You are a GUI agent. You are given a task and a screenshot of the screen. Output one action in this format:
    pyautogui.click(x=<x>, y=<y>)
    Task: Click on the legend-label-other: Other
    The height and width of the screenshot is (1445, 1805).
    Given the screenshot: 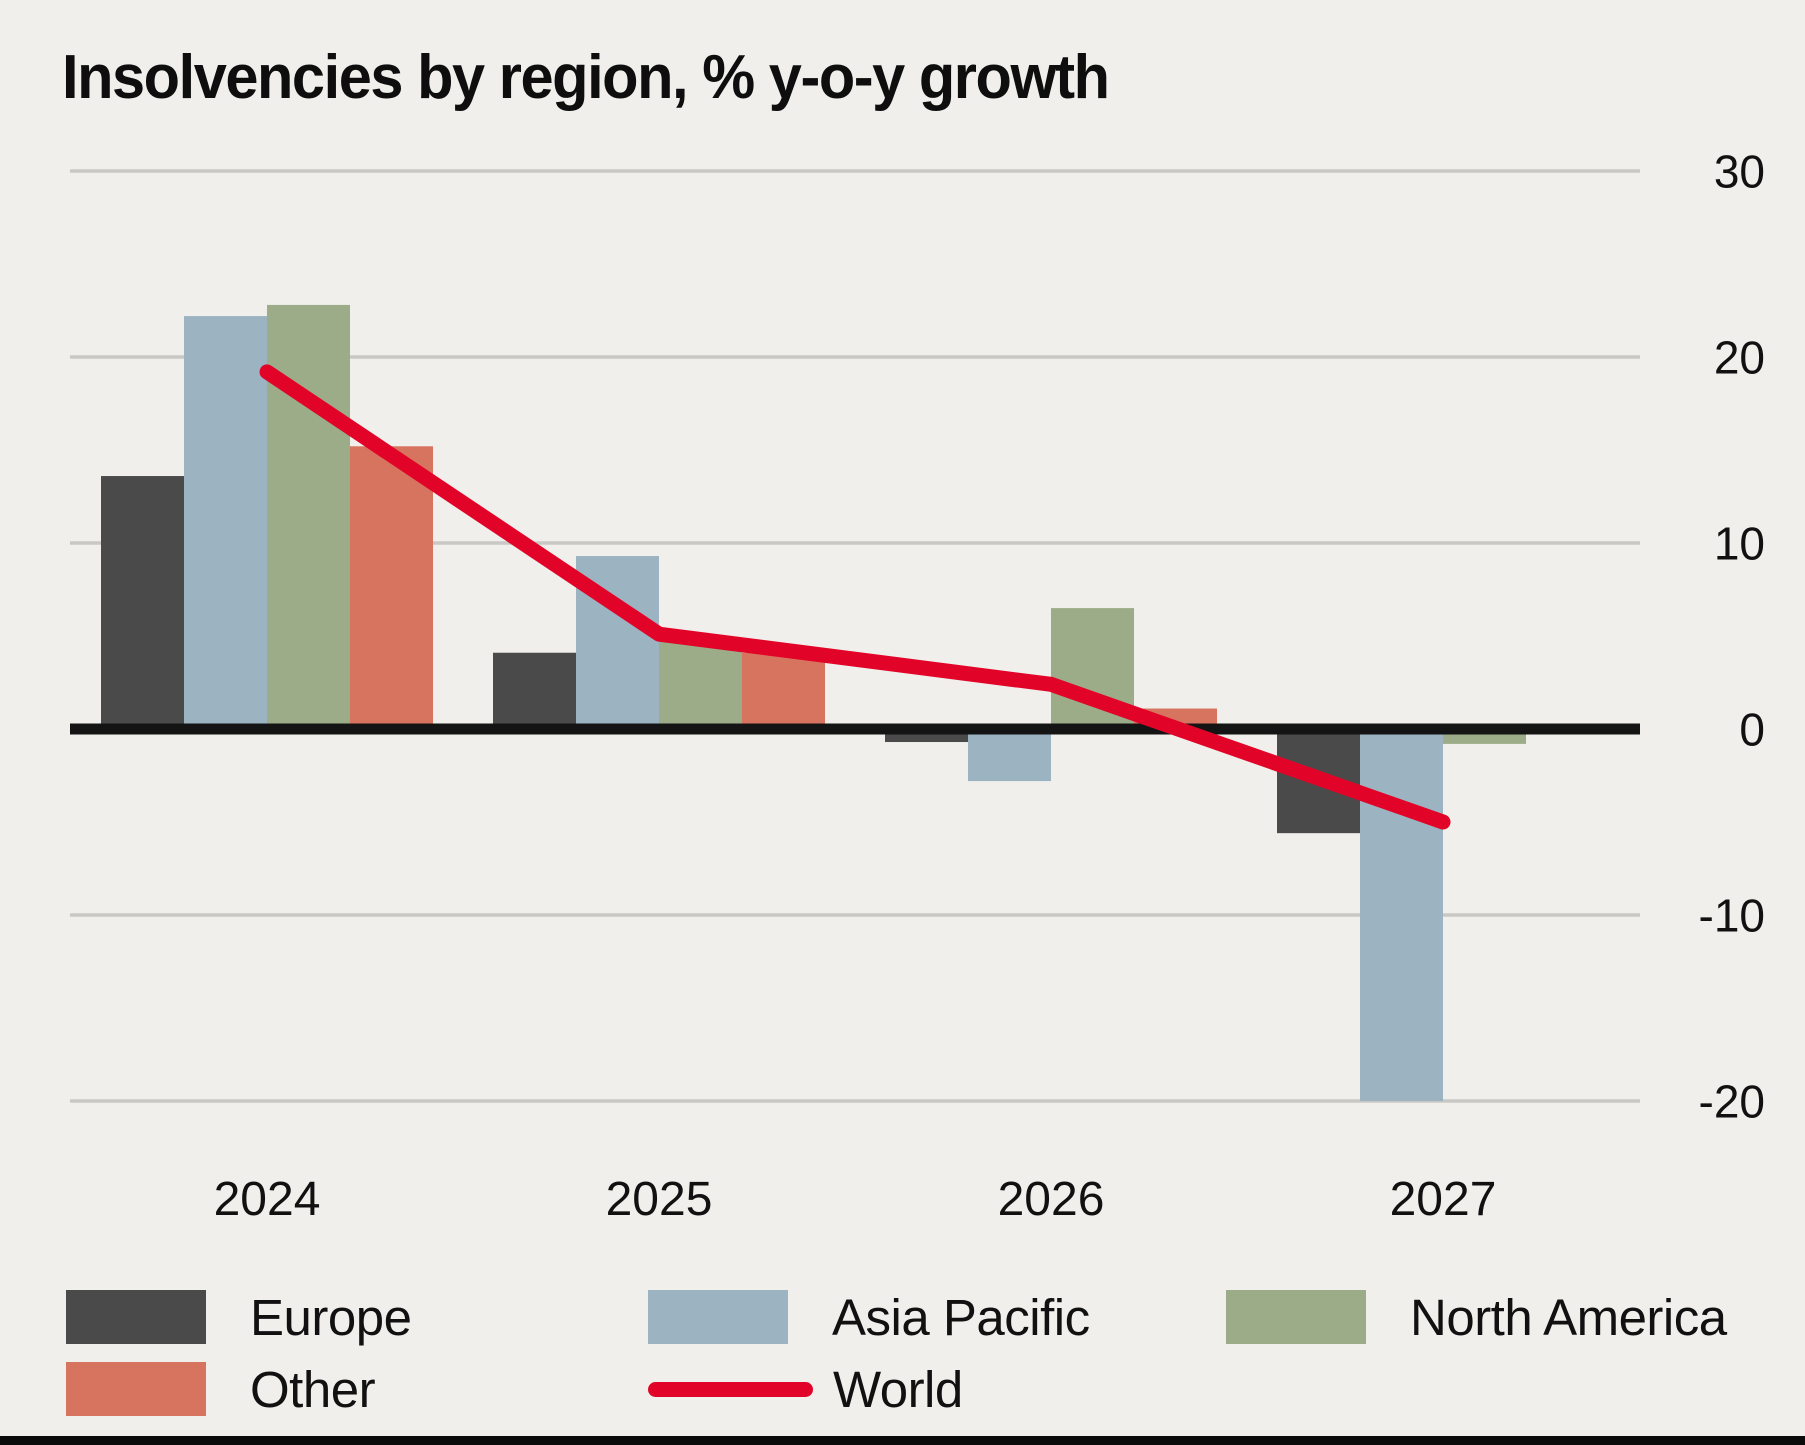 What is the action you would take?
    pyautogui.click(x=313, y=1389)
    